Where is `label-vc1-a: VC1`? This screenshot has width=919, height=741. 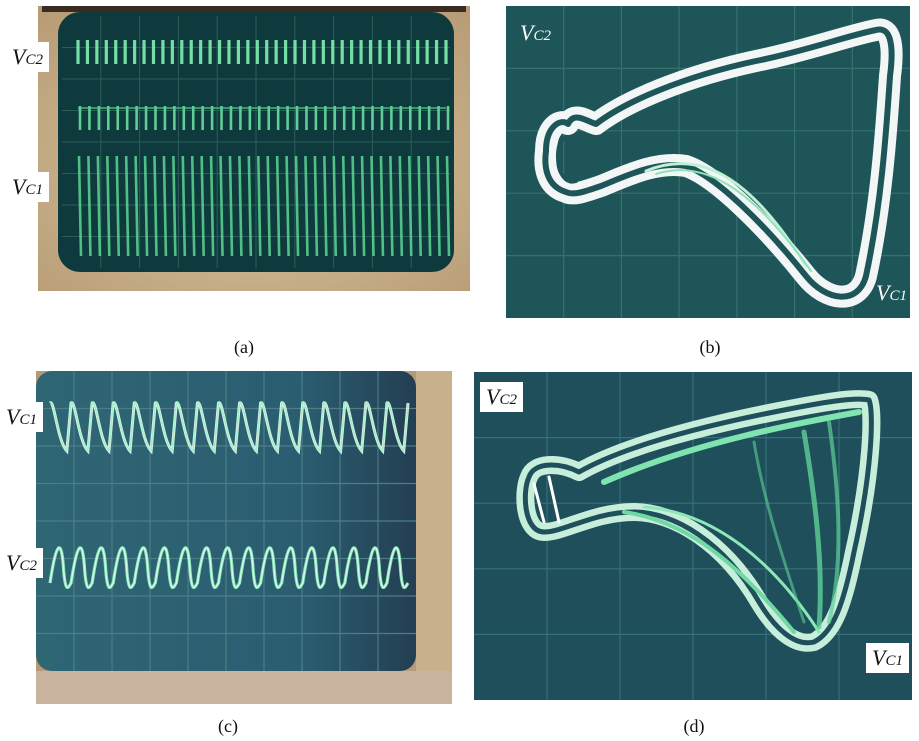 label-vc1-a: VC1 is located at coordinates (27, 187).